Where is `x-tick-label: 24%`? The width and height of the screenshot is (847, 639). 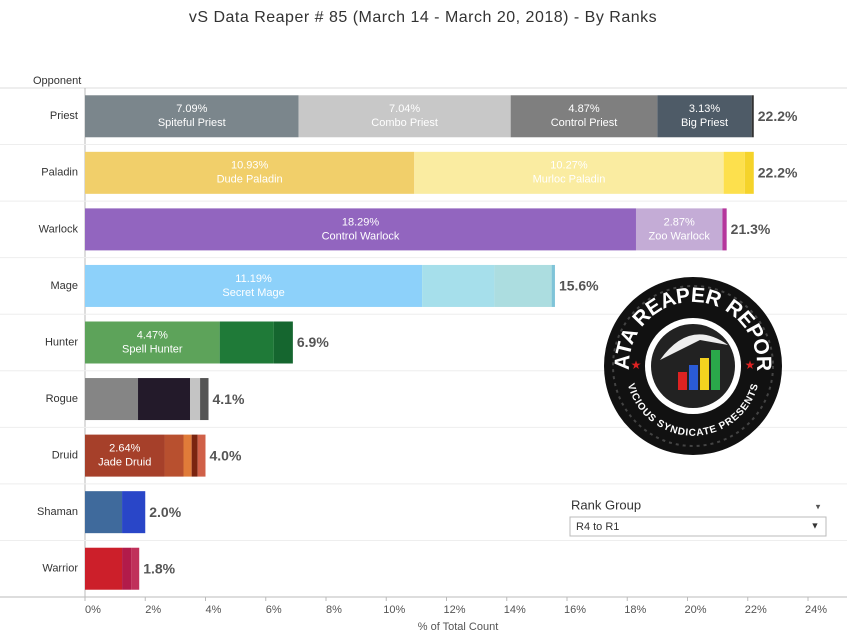 x-tick-label: 24% is located at coordinates (816, 610).